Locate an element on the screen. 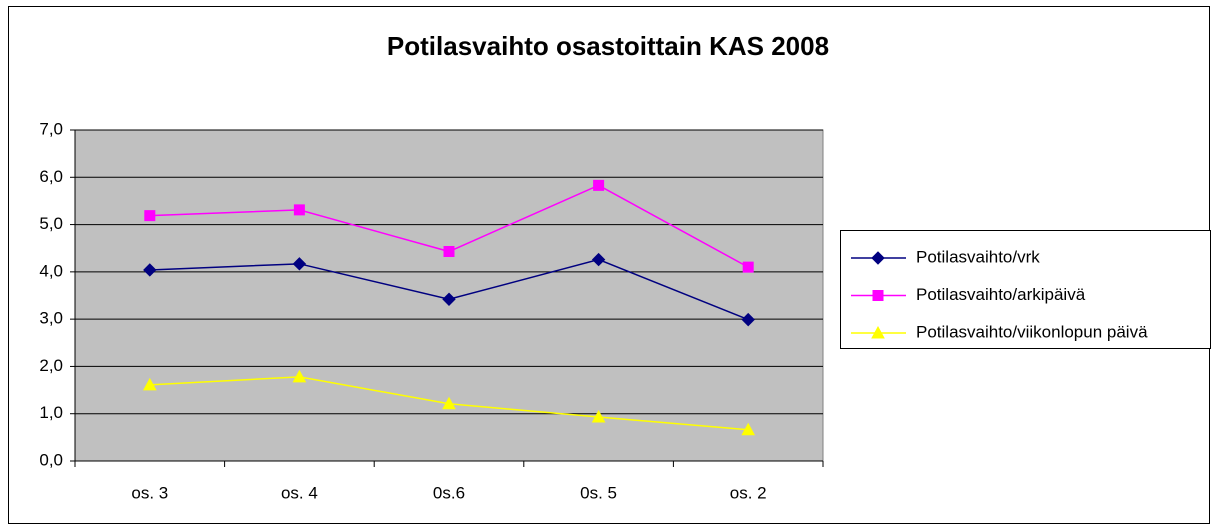 The width and height of the screenshot is (1214, 530). x-tick-label: 0s.6 is located at coordinates (449, 492).